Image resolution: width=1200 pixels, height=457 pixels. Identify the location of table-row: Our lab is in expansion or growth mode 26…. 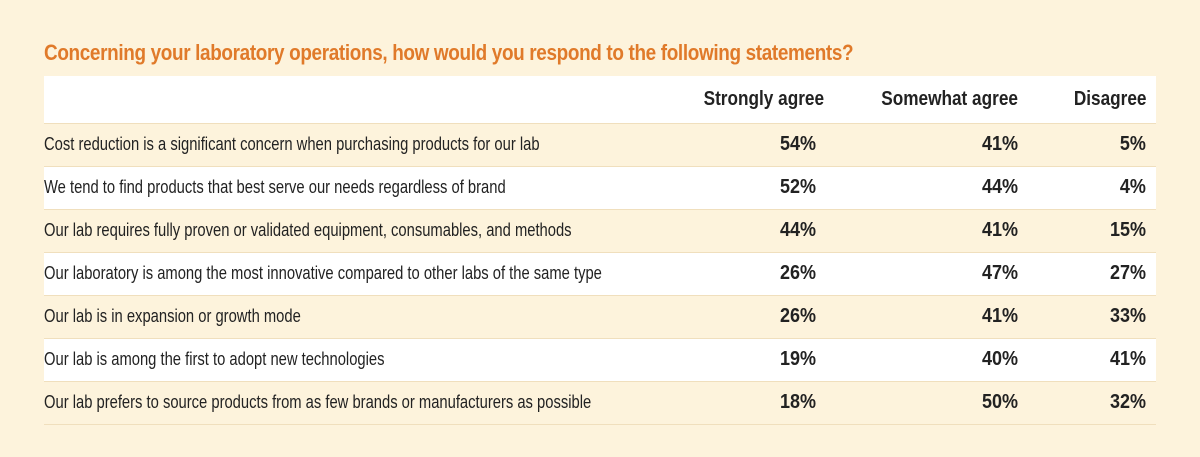
(600, 317).